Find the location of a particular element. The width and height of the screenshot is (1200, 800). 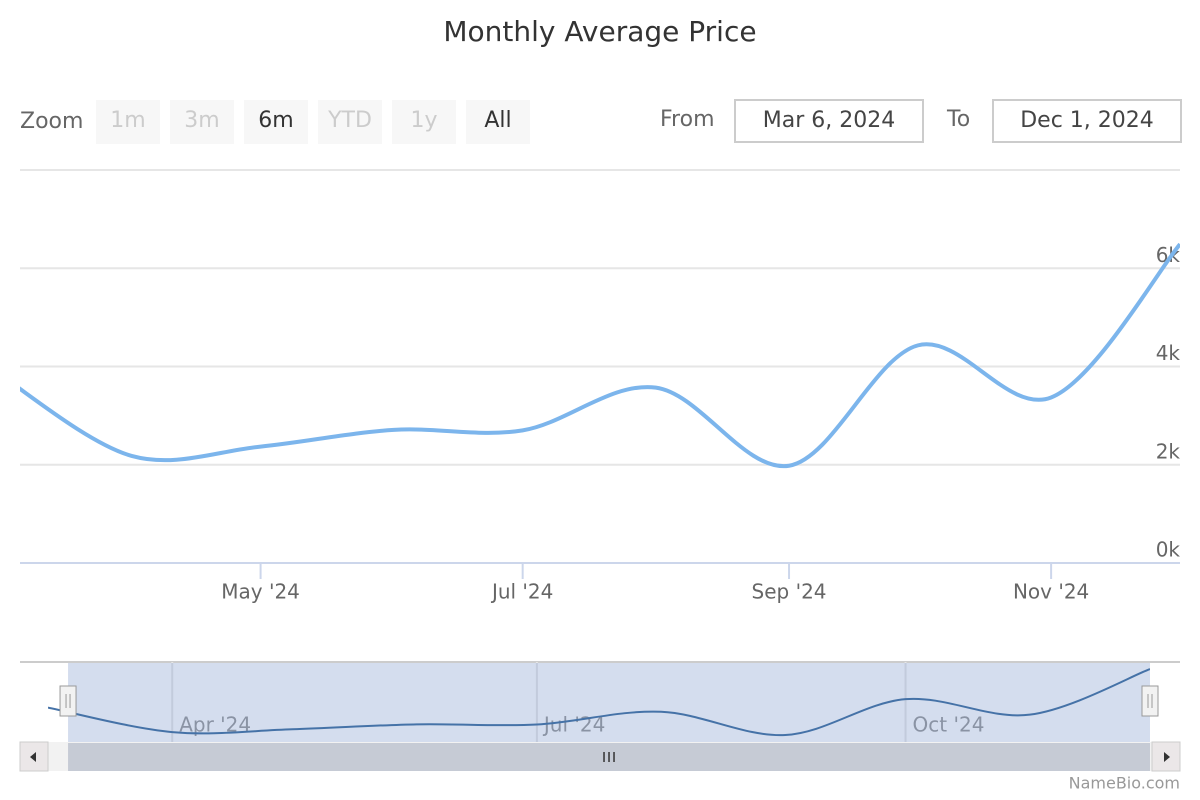

credit: NameBio.com is located at coordinates (1124, 783).